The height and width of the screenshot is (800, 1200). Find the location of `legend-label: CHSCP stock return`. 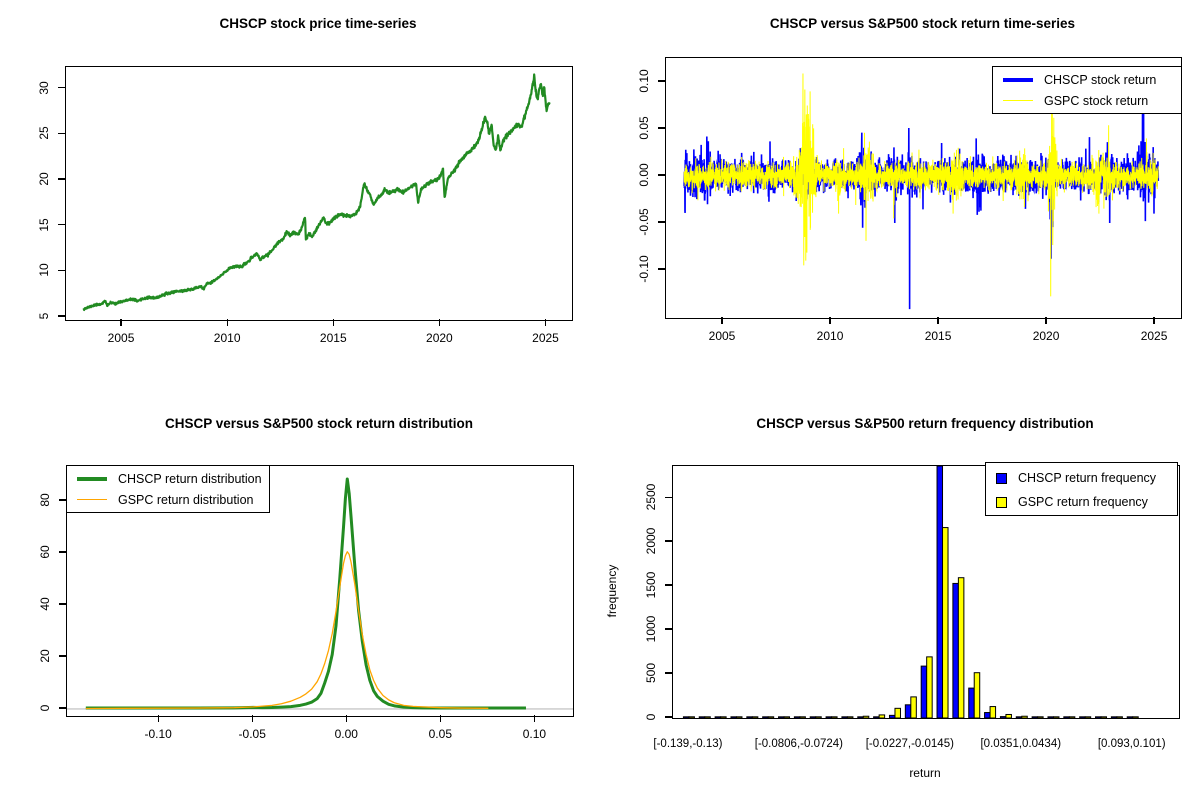

legend-label: CHSCP stock return is located at coordinates (1100, 79).